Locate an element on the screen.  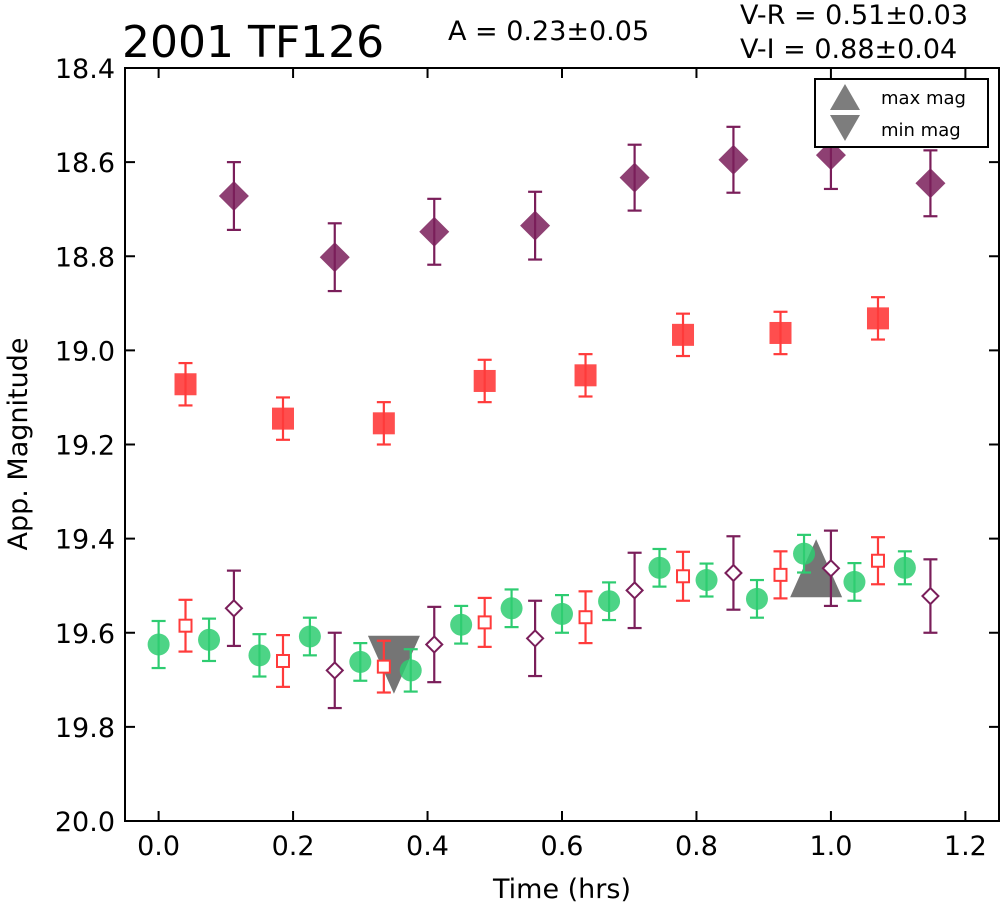
x-tick-label: 0.4 is located at coordinates (427, 846).